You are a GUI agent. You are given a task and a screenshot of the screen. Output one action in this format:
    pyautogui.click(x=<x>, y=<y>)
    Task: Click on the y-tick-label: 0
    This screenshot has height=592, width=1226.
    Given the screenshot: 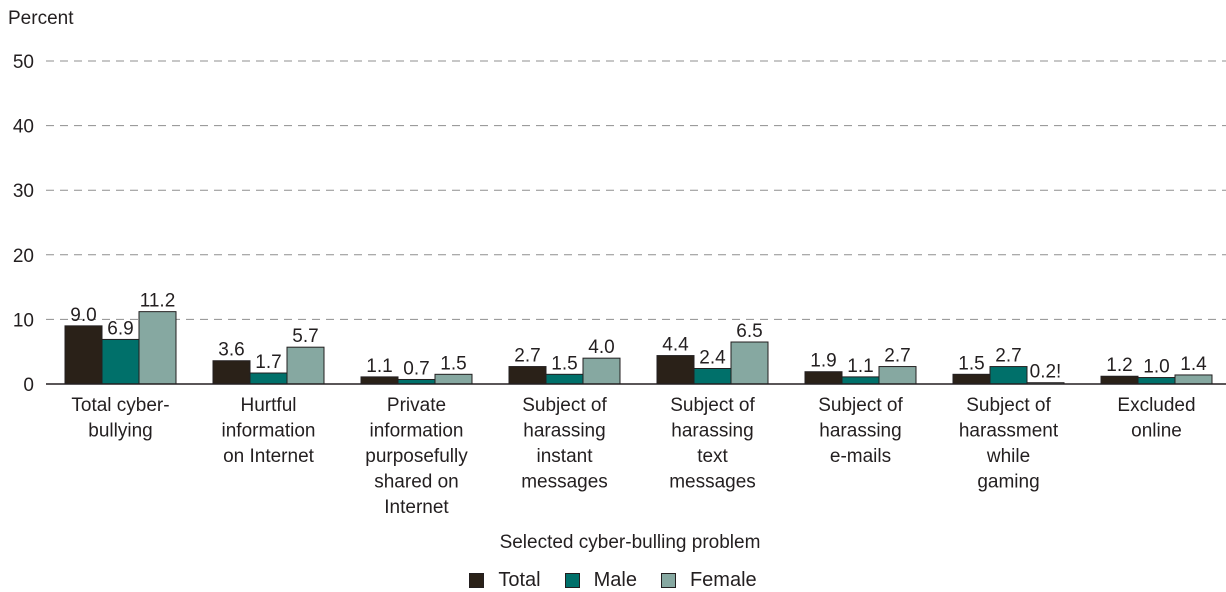 What is the action you would take?
    pyautogui.click(x=28, y=385)
    